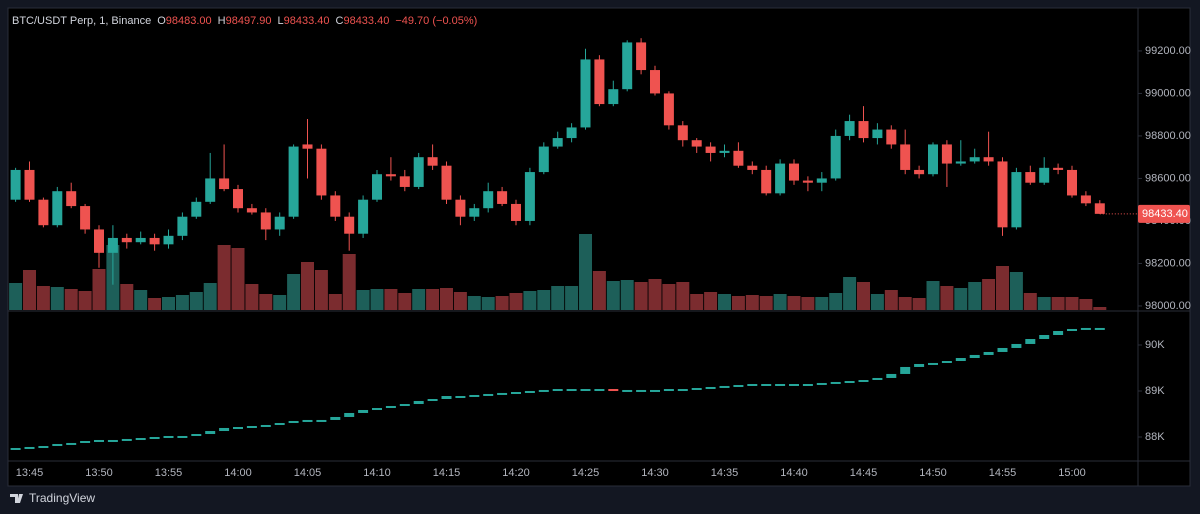  Describe the element at coordinates (794, 473) in the screenshot. I see `x-tick-label: 14:40` at that location.